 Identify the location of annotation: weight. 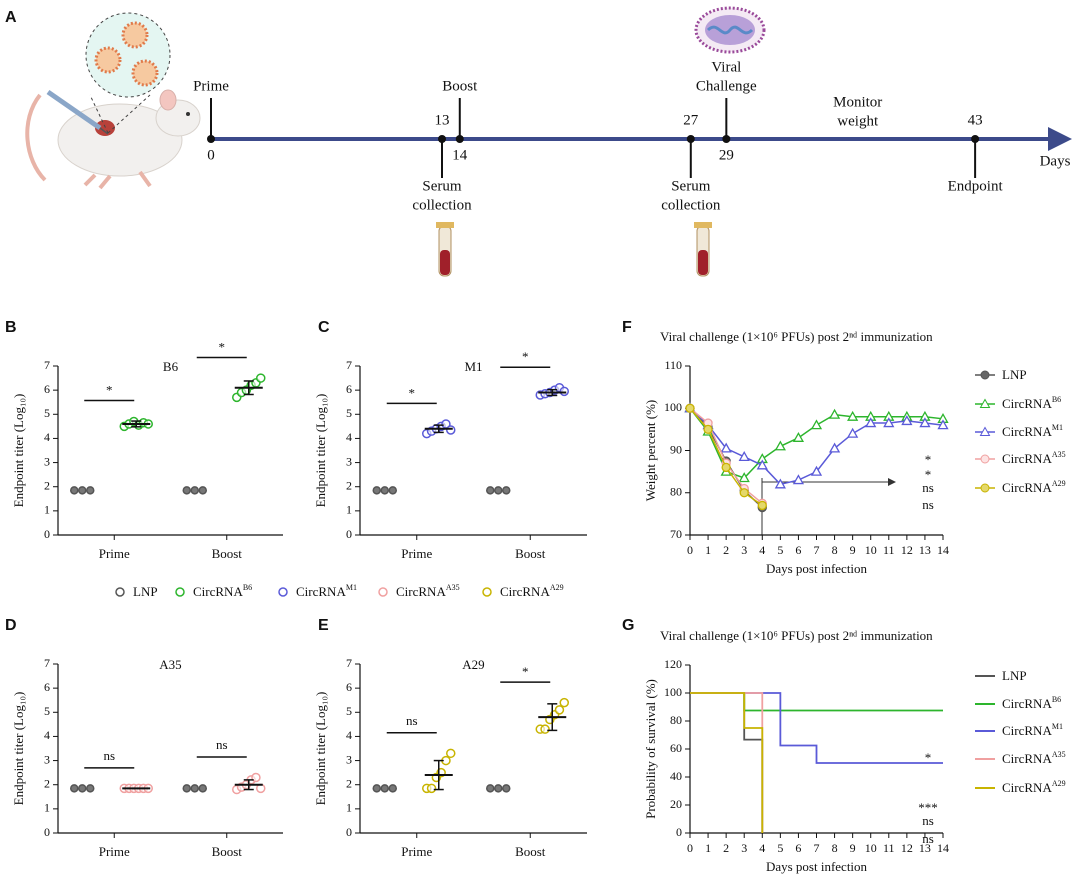
(858, 121).